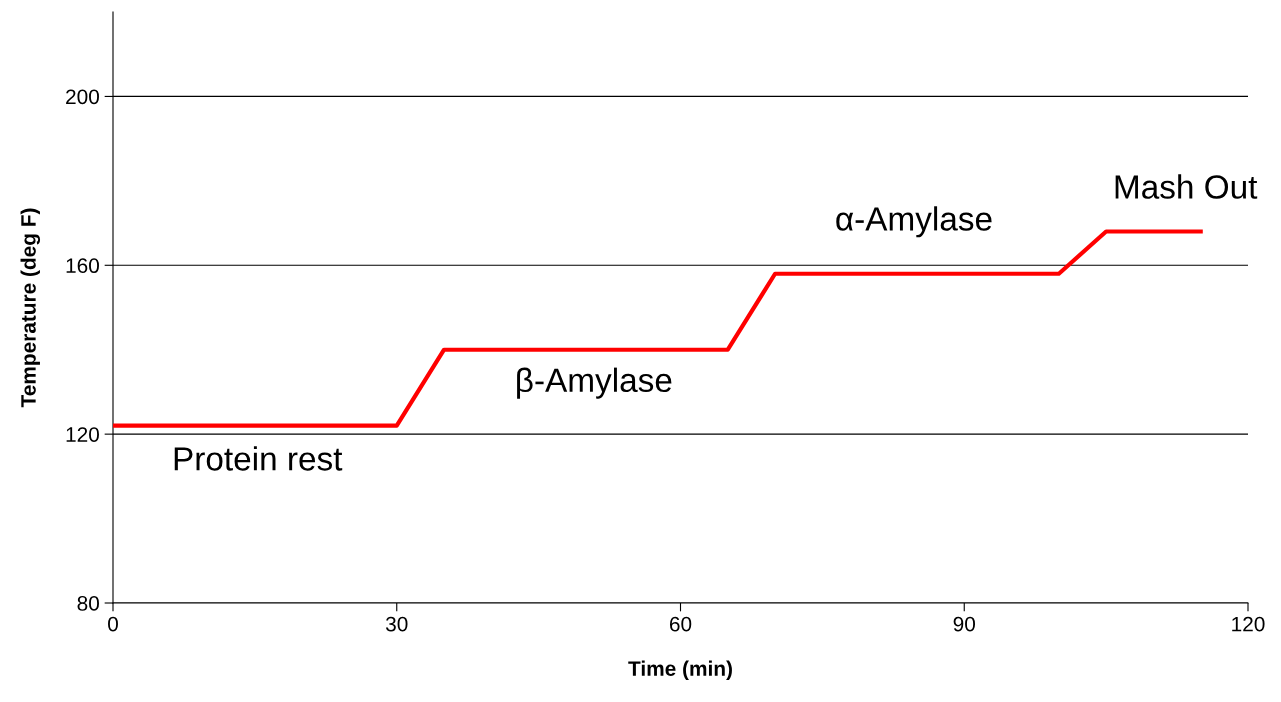  Describe the element at coordinates (680, 670) in the screenshot. I see `x-axis-title: Time (min)` at that location.